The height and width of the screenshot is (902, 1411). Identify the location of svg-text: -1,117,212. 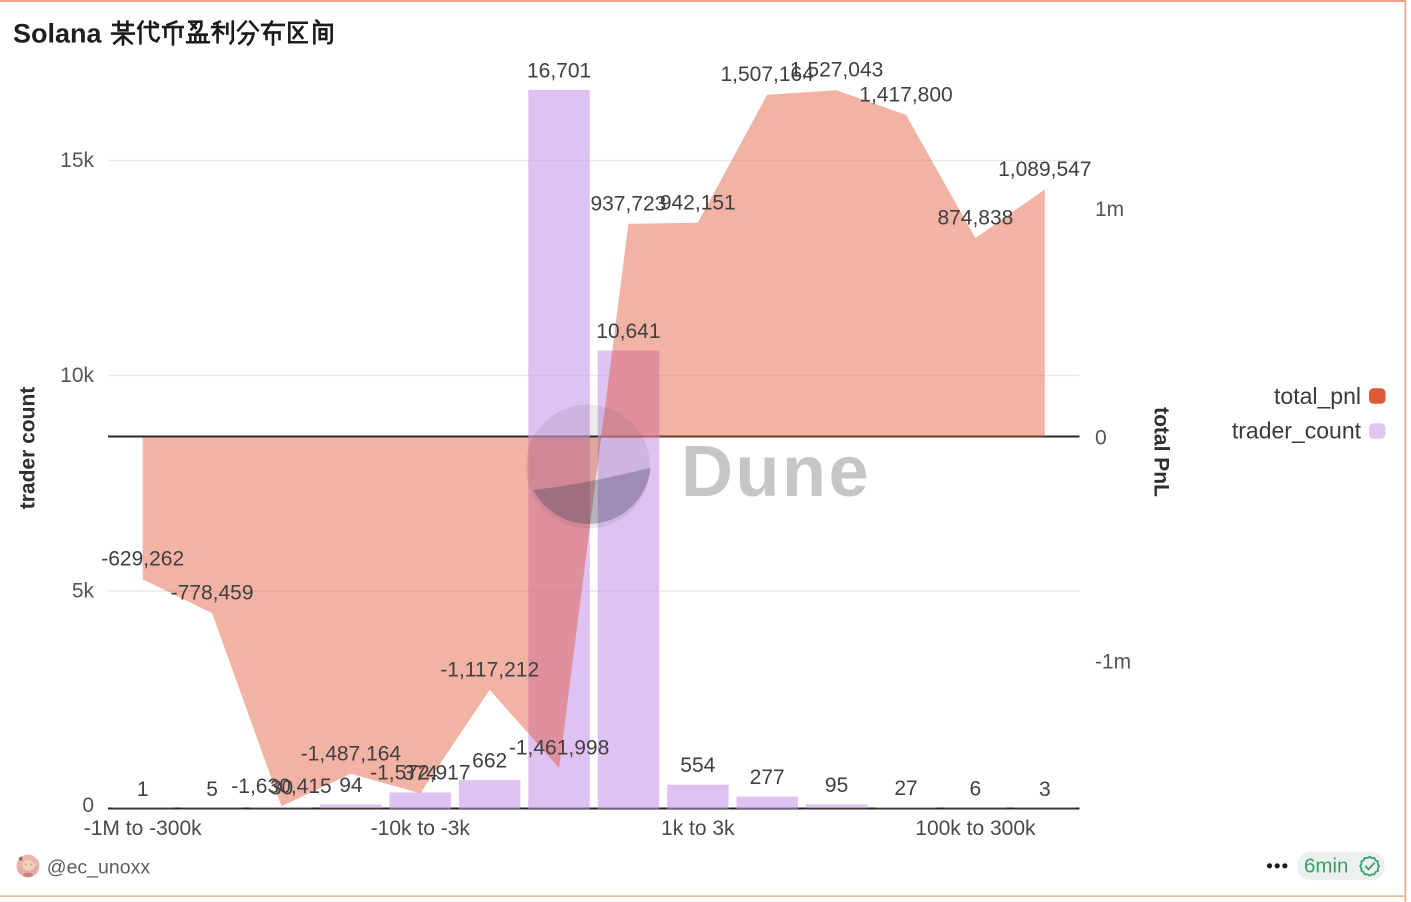
(489, 669).